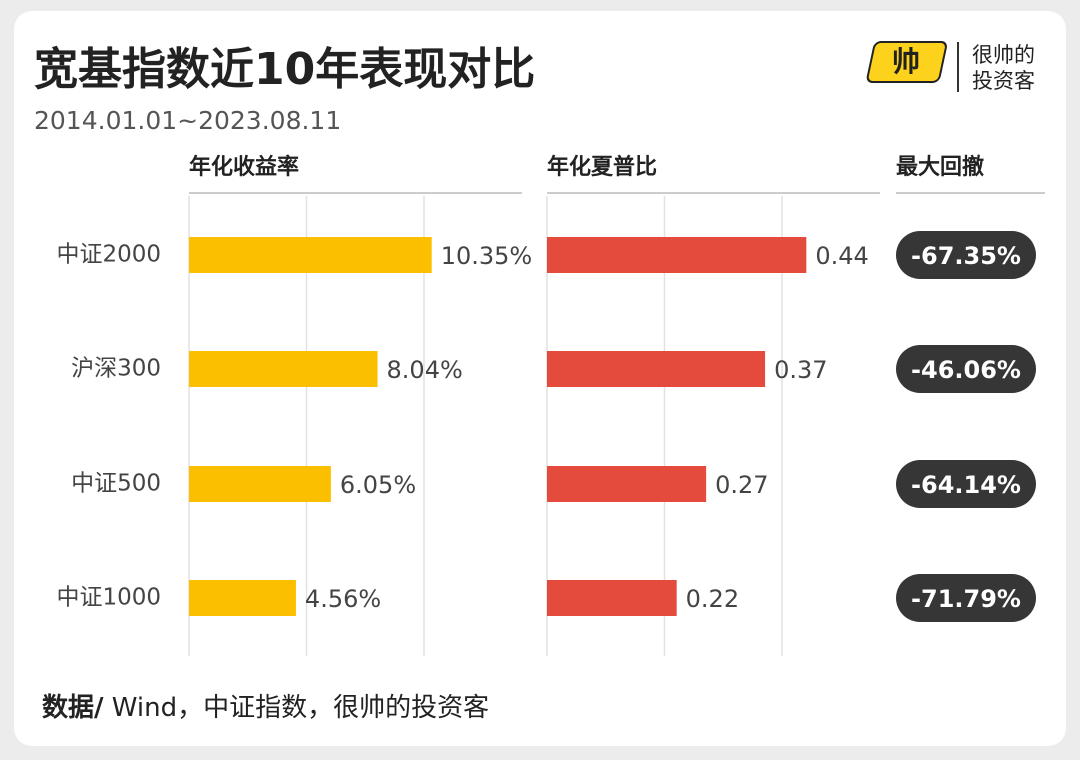 This screenshot has width=1080, height=760. What do you see at coordinates (487, 256) in the screenshot?
I see `value-label: 10.35%` at bounding box center [487, 256].